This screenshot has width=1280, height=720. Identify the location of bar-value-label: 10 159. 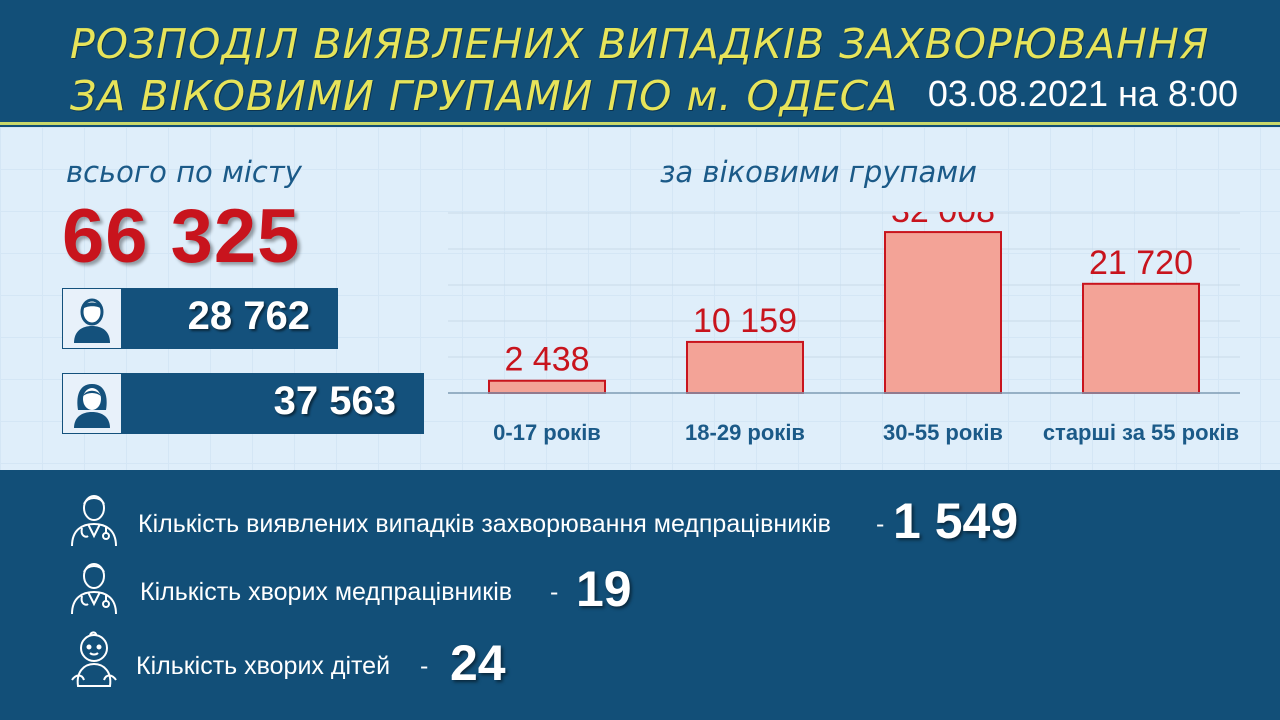
(745, 321).